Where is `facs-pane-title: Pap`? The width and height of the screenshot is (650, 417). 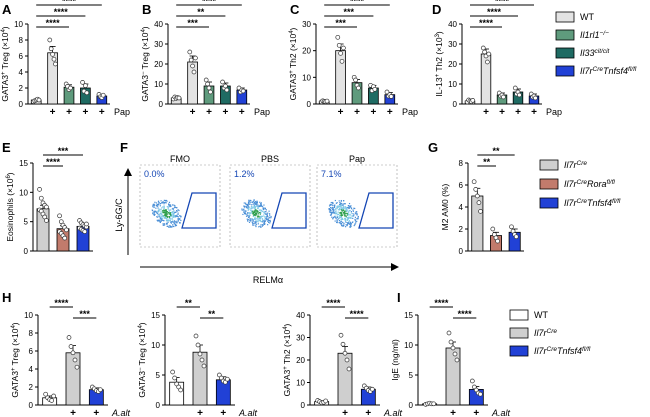
facs-pane-title: Pap is located at coordinates (357, 159).